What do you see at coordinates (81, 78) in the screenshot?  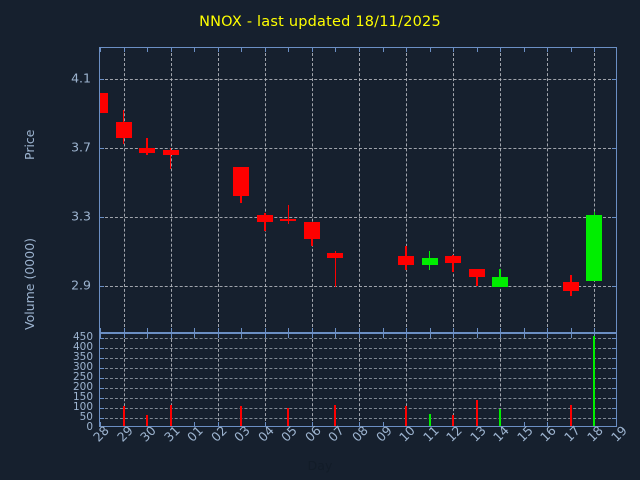 I see `price-tick-label: 4.1` at bounding box center [81, 78].